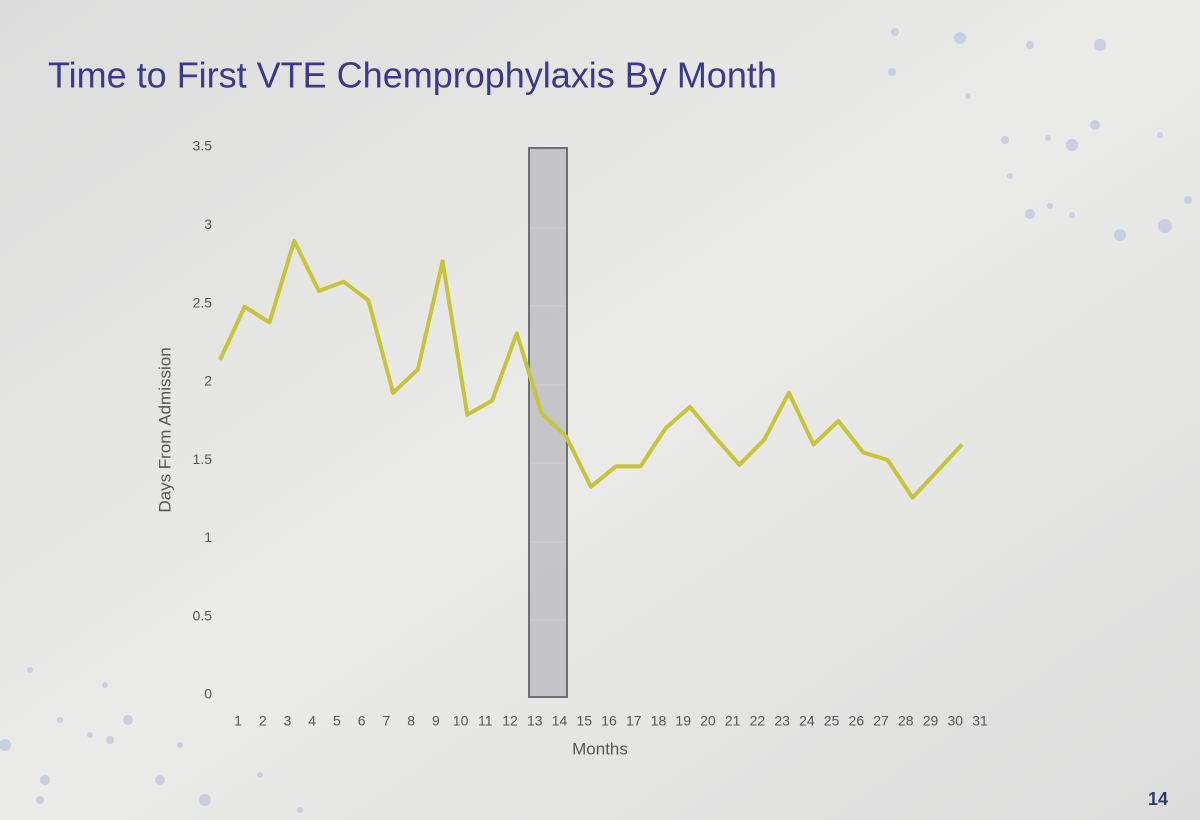  I want to click on x-tick-label: 8, so click(411, 721).